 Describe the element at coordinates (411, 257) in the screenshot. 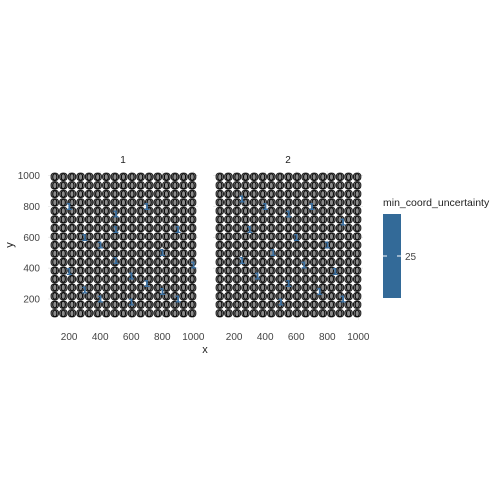

I see `legend-tick-label: 25` at that location.